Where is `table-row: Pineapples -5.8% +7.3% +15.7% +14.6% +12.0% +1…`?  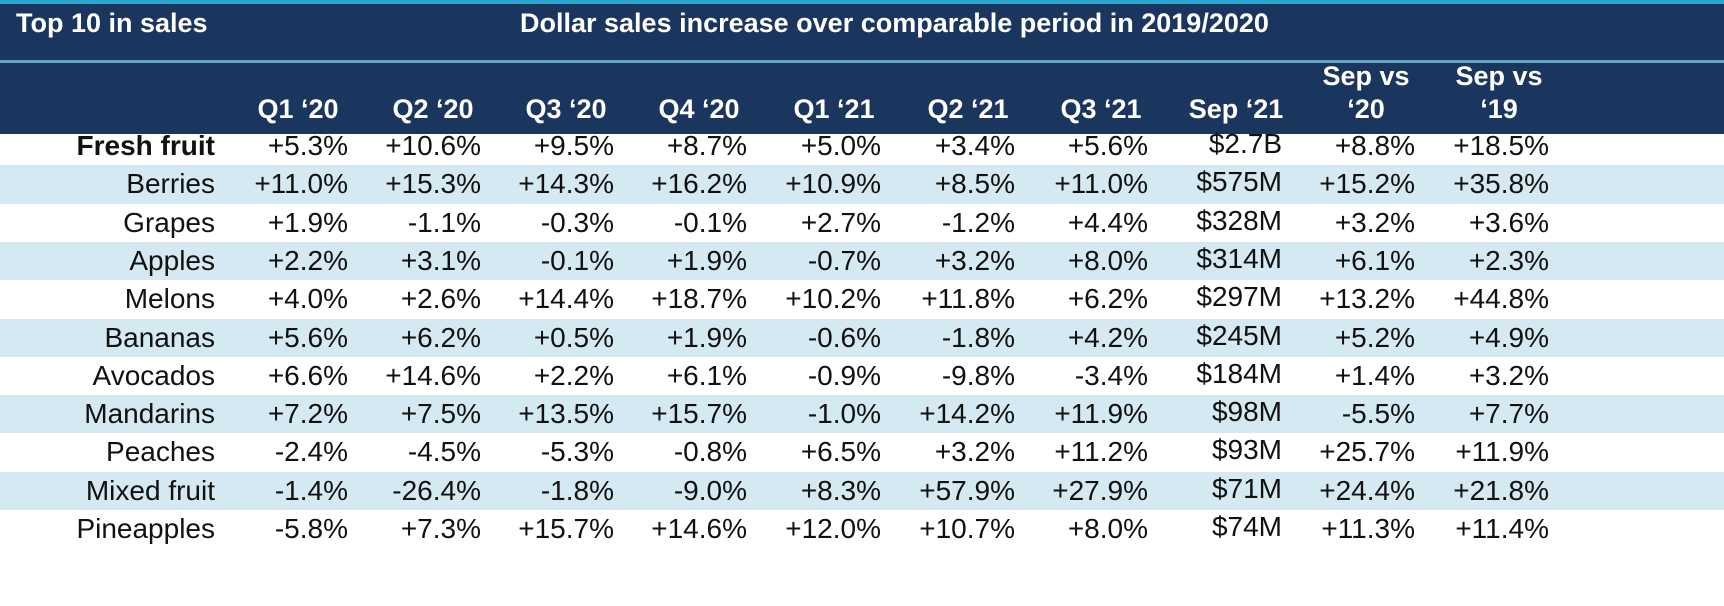 table-row: Pineapples -5.8% +7.3% +15.7% +14.6% +12.0% +1… is located at coordinates (862, 529).